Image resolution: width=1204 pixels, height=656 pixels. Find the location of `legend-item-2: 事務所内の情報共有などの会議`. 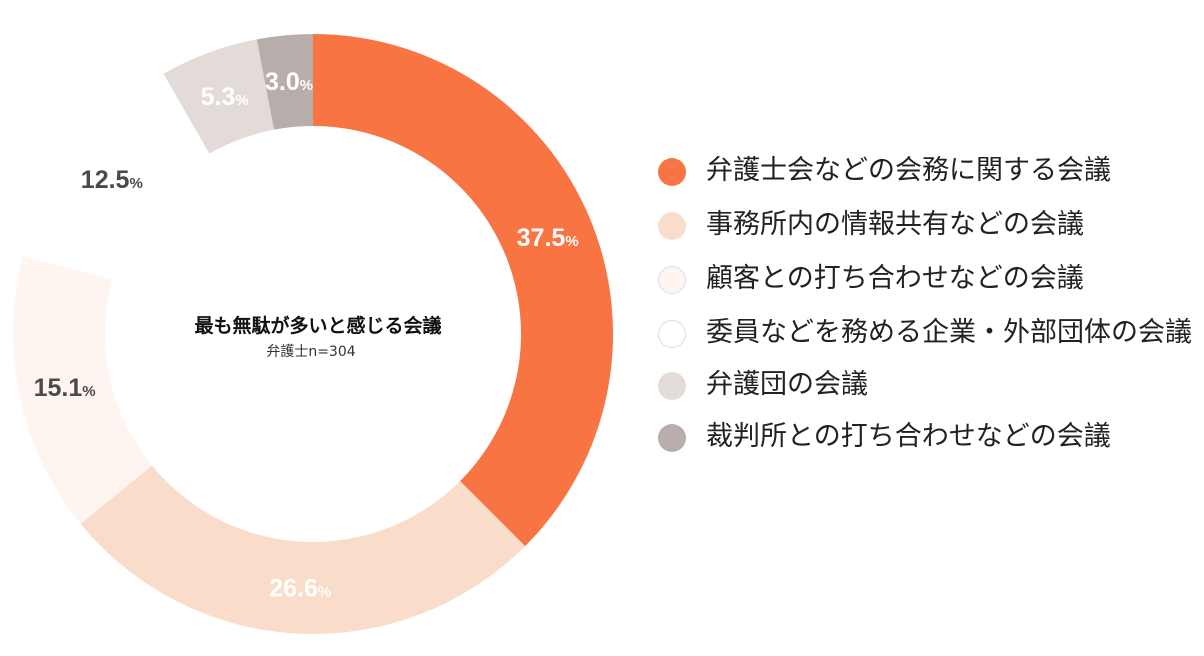

legend-item-2: 事務所内の情報共有などの会議 is located at coordinates (931, 225).